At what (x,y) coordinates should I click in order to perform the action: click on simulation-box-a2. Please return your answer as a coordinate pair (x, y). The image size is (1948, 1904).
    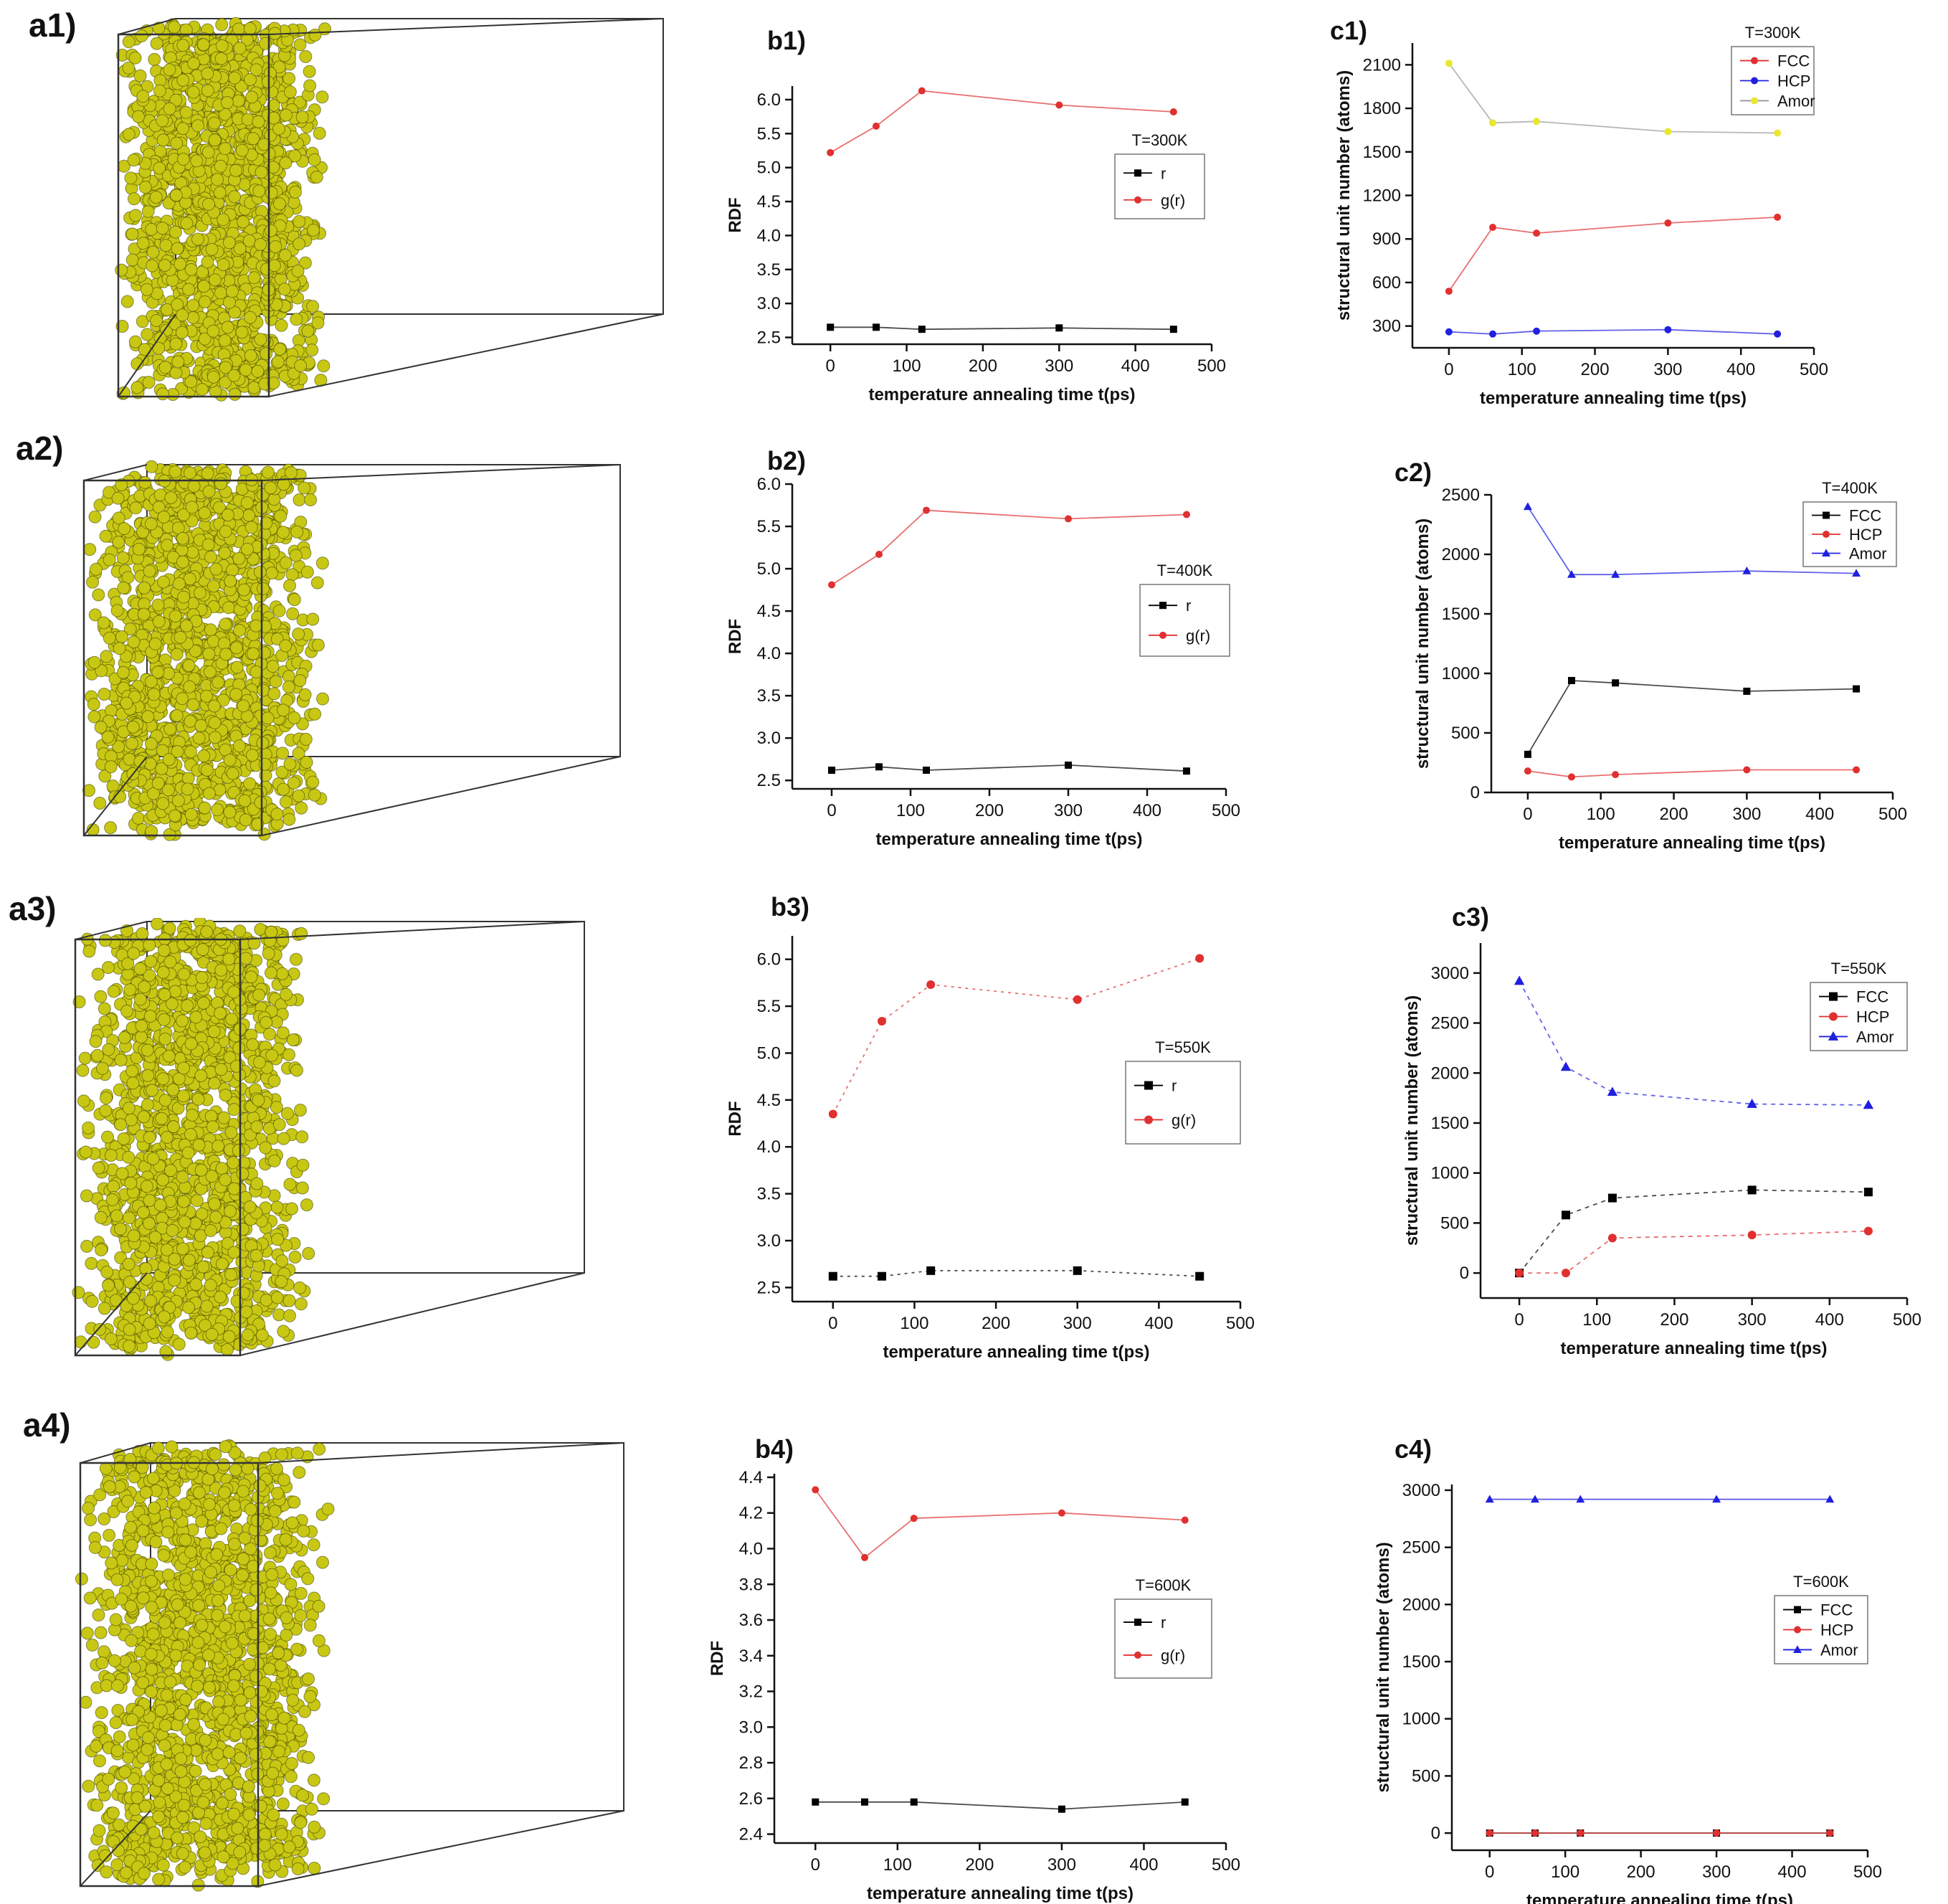
    Looking at the image, I should click on (351, 650).